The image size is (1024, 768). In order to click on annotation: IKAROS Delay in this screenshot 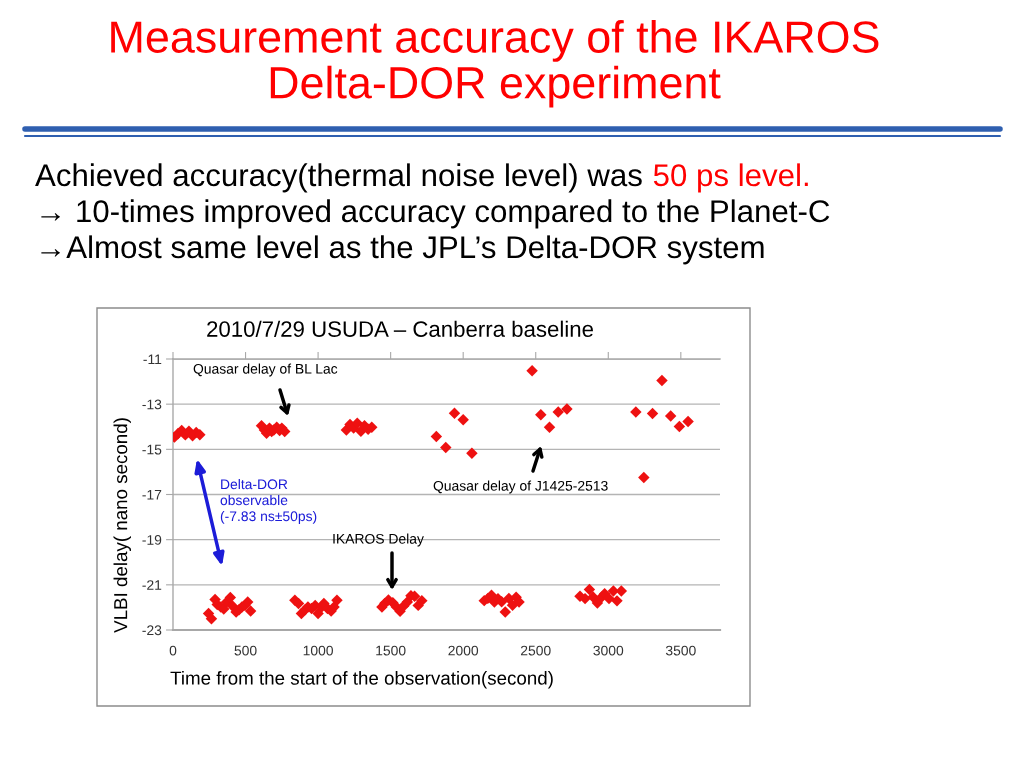, I will do `click(378, 540)`.